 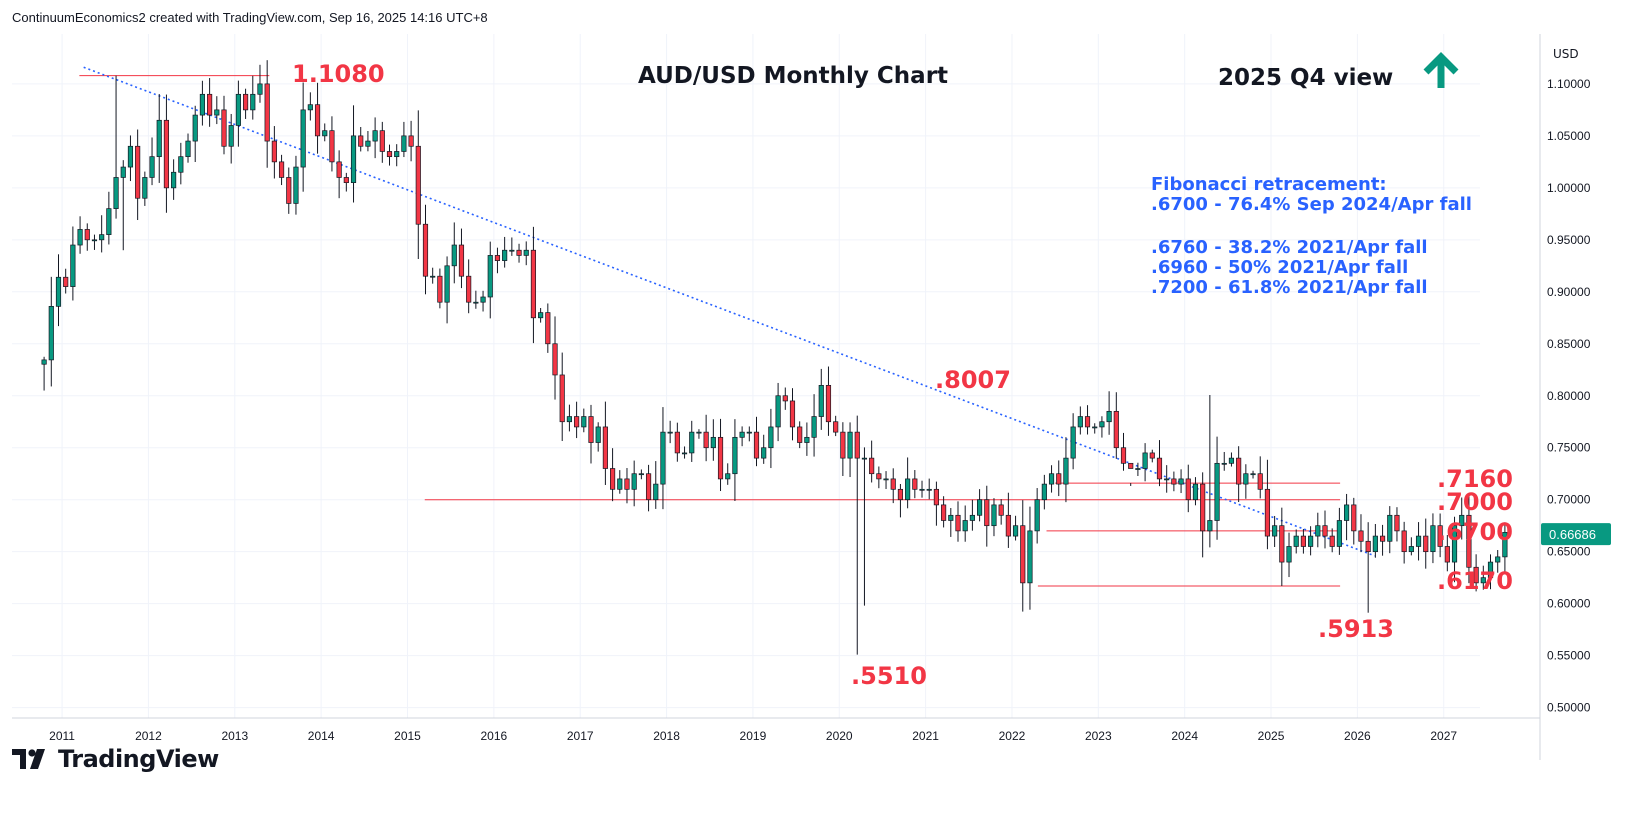 I want to click on chart-title: AUD/USD Monthly Chart, so click(x=793, y=76).